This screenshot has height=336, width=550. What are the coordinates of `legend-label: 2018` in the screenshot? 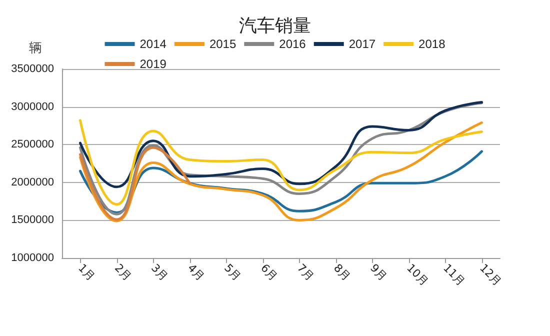 It's located at (432, 44).